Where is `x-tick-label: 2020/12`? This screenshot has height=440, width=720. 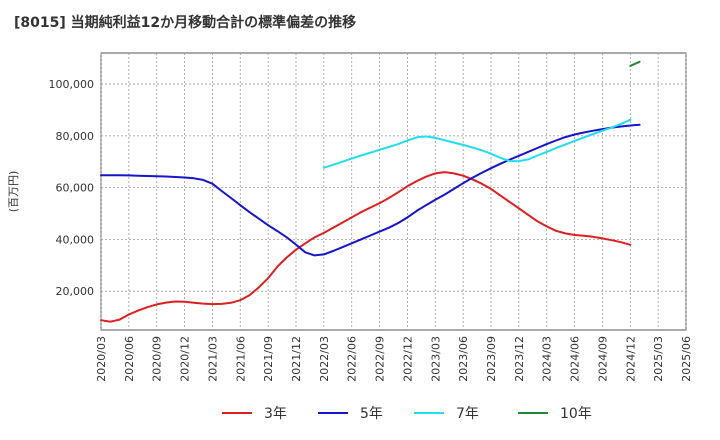 x-tick-label: 2020/12 is located at coordinates (185, 359).